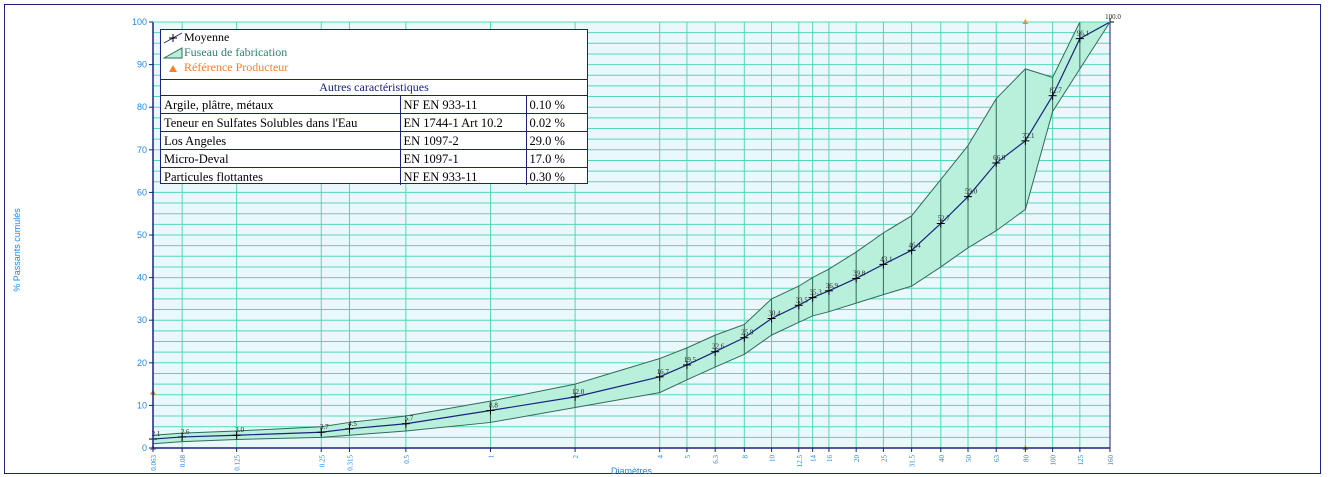  What do you see at coordinates (281, 122) in the screenshot?
I see `property-name: Teneur en Sulfates Solubles dans l'Eau` at bounding box center [281, 122].